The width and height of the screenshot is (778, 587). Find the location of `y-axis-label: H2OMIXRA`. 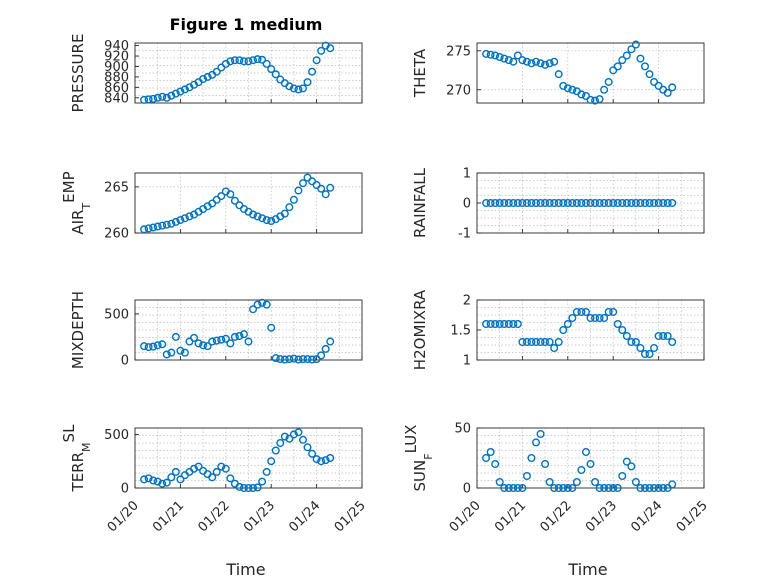

y-axis-label: H2OMIXRA is located at coordinates (420, 329).